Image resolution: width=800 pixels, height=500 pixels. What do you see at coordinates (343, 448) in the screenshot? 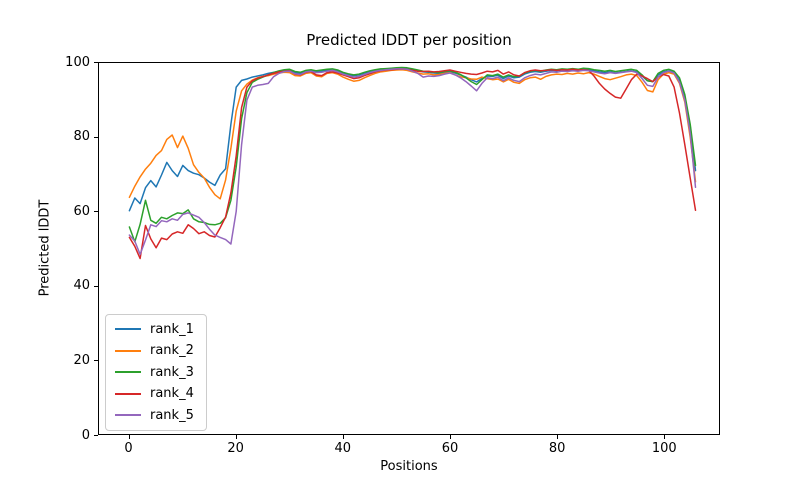
I see `x-tick-label: 40` at bounding box center [343, 448].